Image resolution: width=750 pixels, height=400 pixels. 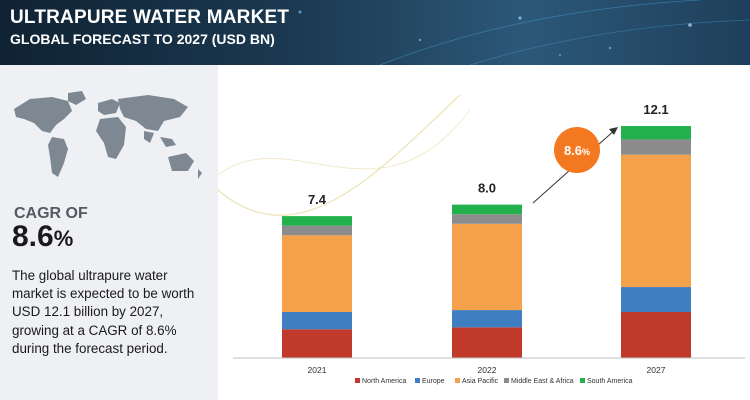 What do you see at coordinates (142, 39) in the screenshot?
I see `page-subtitle: GLOBAL FORECAST TO 2027 (USD BN)` at bounding box center [142, 39].